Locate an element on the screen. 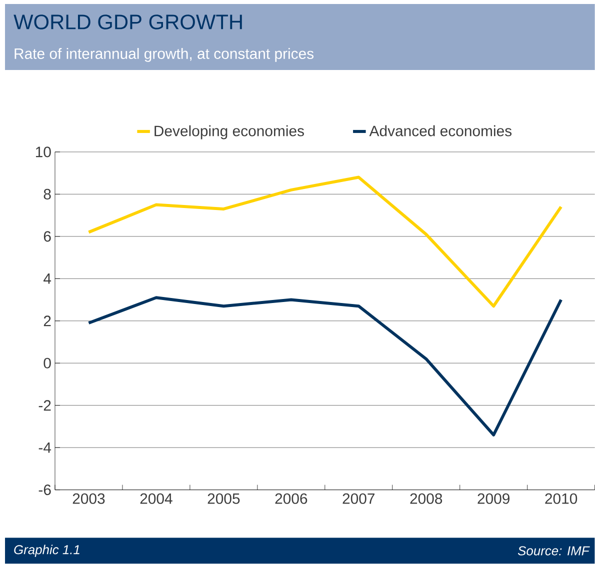  x-tick-label: 2010 is located at coordinates (561, 498).